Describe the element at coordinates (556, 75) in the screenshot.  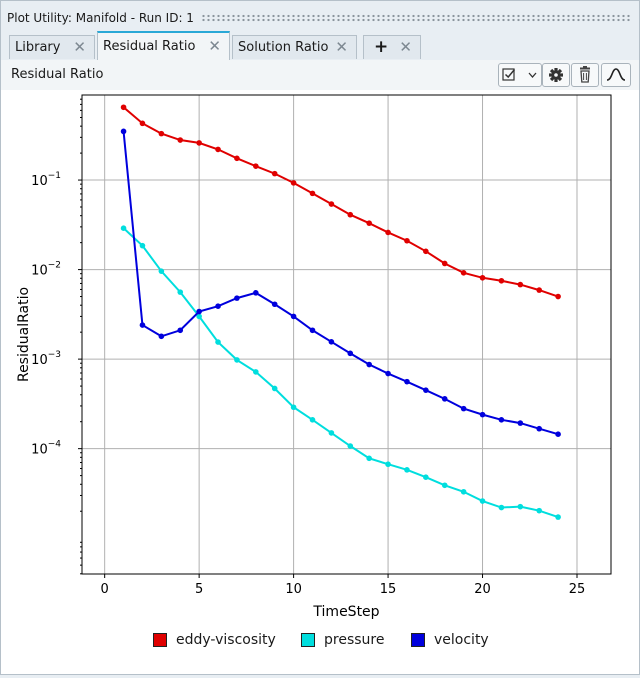
I see `settings-button` at that location.